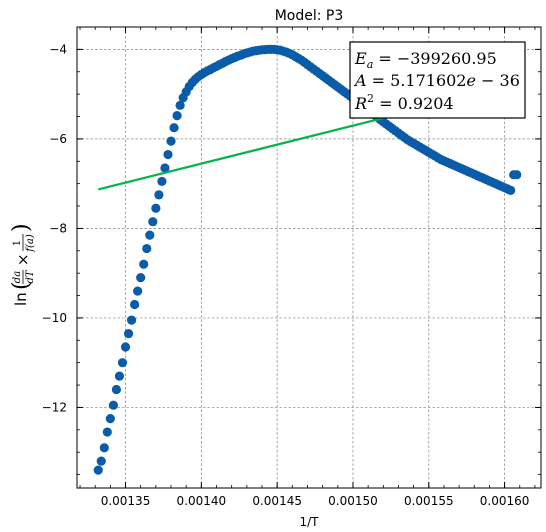 The image size is (546, 532). I want to click on x-tick-label-4: 0.00155, so click(429, 501).